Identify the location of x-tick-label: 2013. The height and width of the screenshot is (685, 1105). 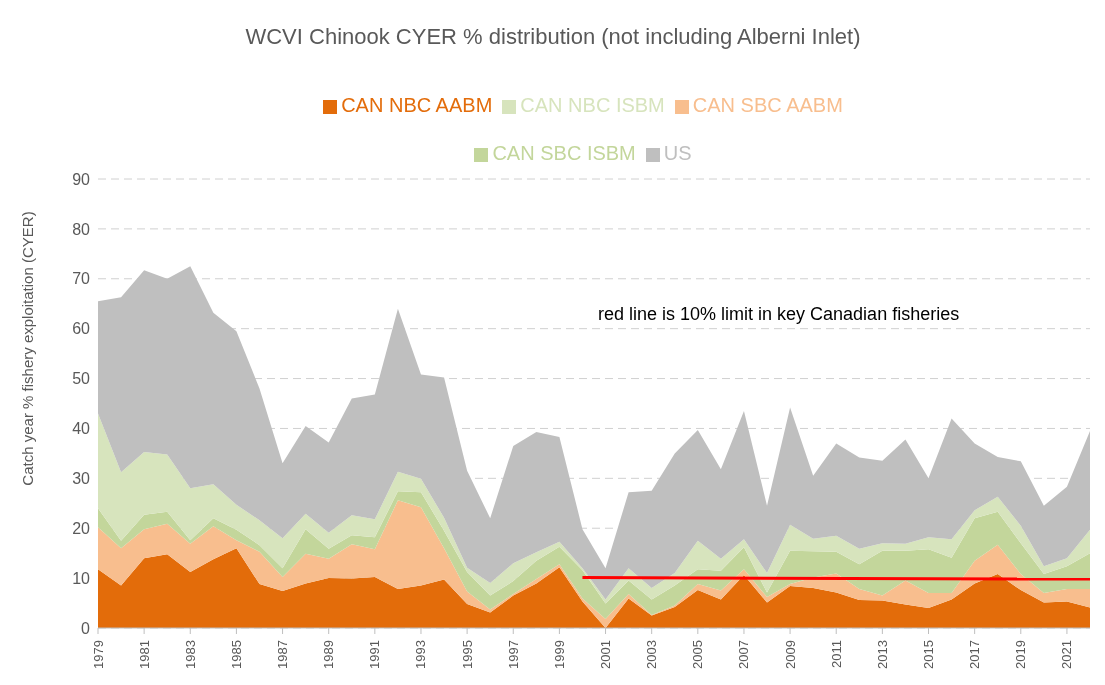
(882, 654).